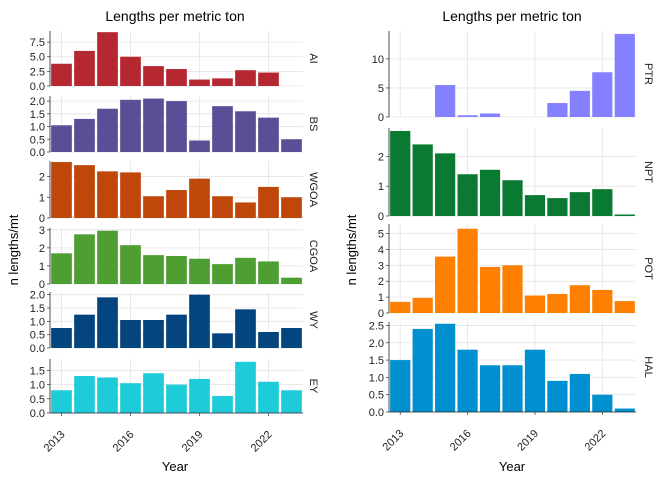  What do you see at coordinates (176, 331) in the screenshot?
I see `bar-wy-2018` at bounding box center [176, 331].